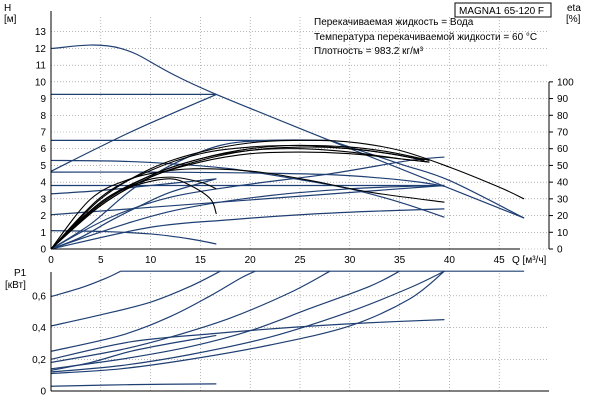 The image size is (600, 400). I want to click on head-y-tick-label: 9, so click(43, 99).